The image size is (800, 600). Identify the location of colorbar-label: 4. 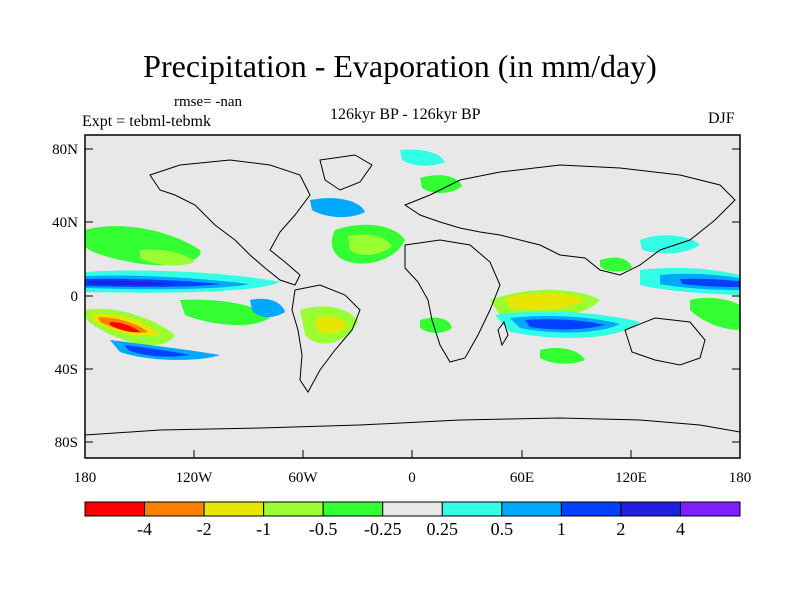
(680, 529).